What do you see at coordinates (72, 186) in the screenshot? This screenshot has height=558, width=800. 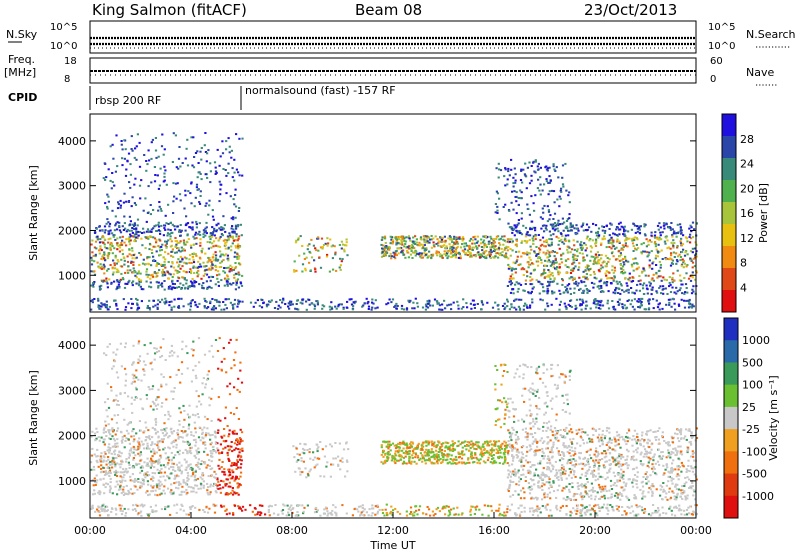 I see `y-tick-label: 3000` at bounding box center [72, 186].